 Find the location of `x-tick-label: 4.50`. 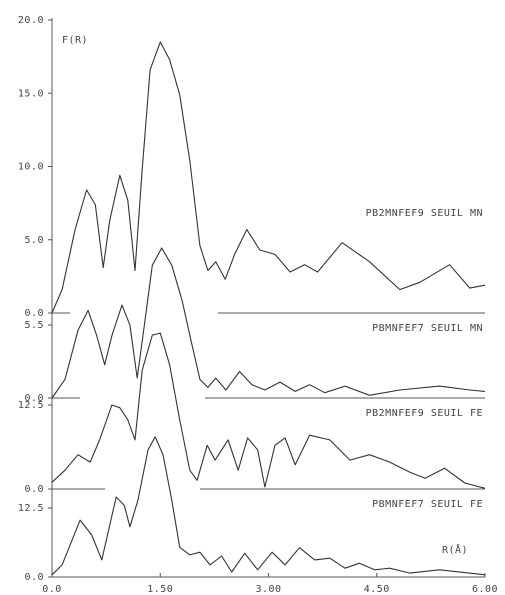

x-tick-label: 4.50 is located at coordinates (377, 589).